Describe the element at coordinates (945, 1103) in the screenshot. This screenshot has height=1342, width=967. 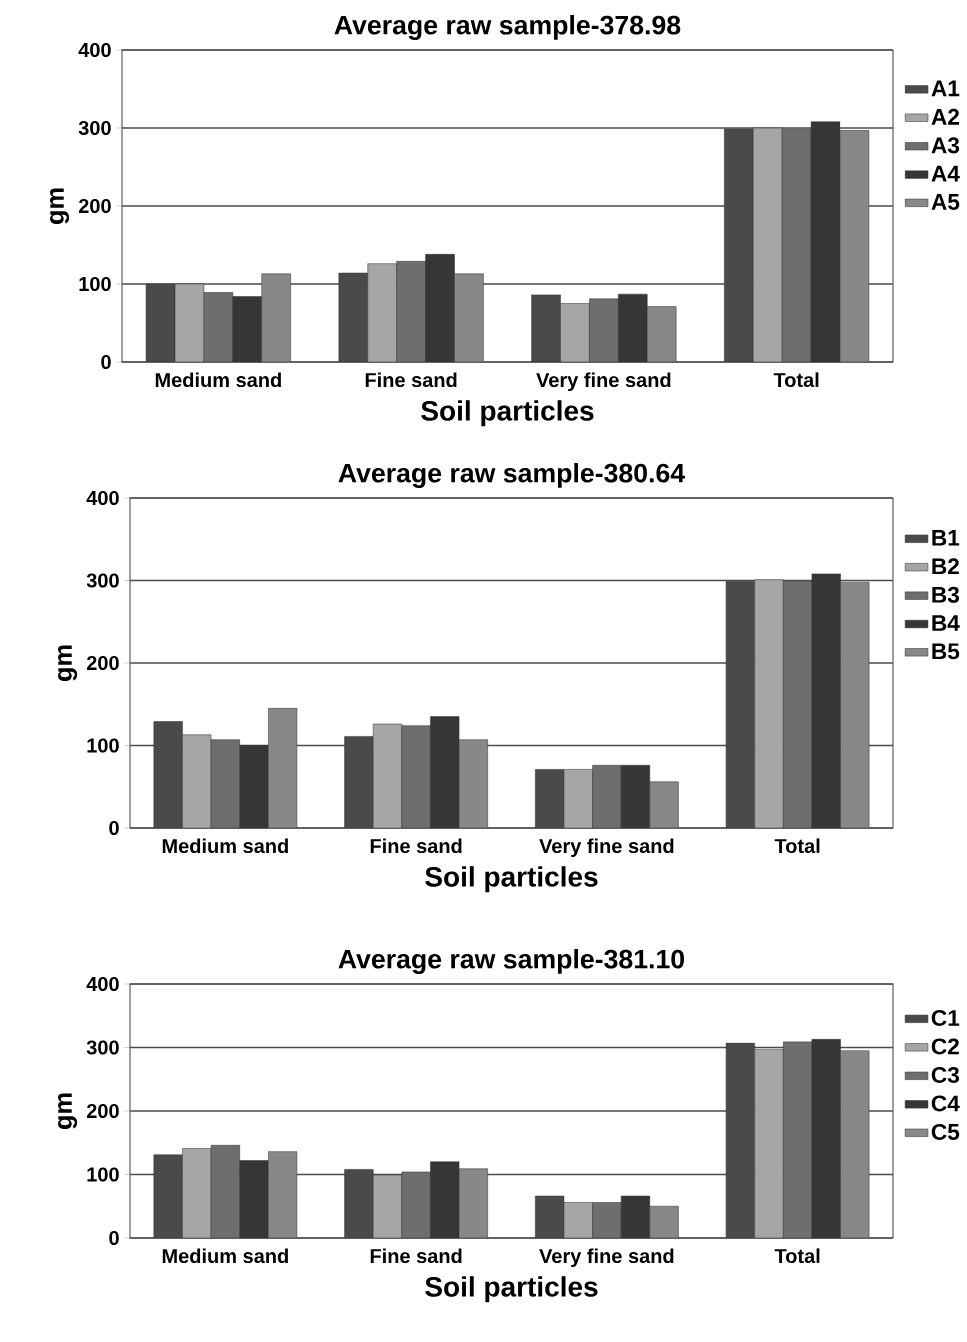
I see `legend-label: C4` at that location.